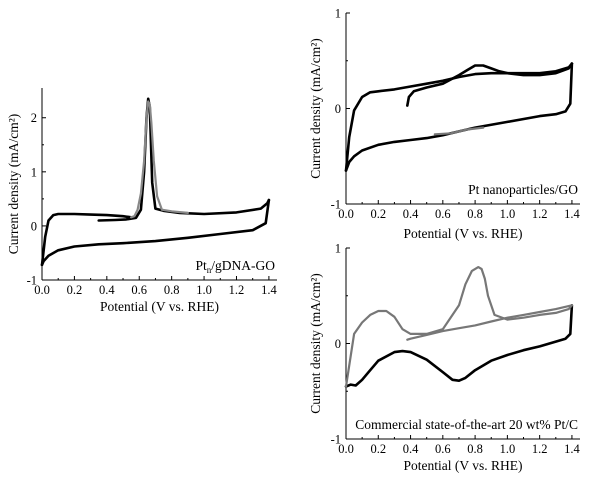 The height and width of the screenshot is (489, 600). What do you see at coordinates (209, 270) in the screenshot?
I see `legend-subscript: n` at bounding box center [209, 270].